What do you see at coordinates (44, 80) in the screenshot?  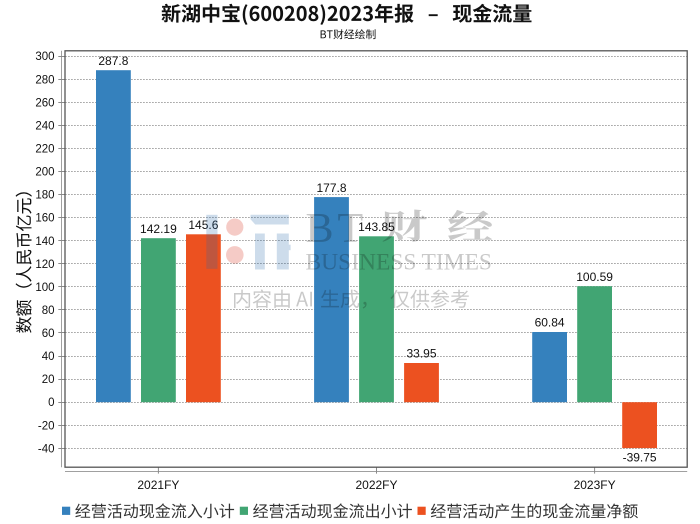 I see `svg-text: 280` at bounding box center [44, 80].